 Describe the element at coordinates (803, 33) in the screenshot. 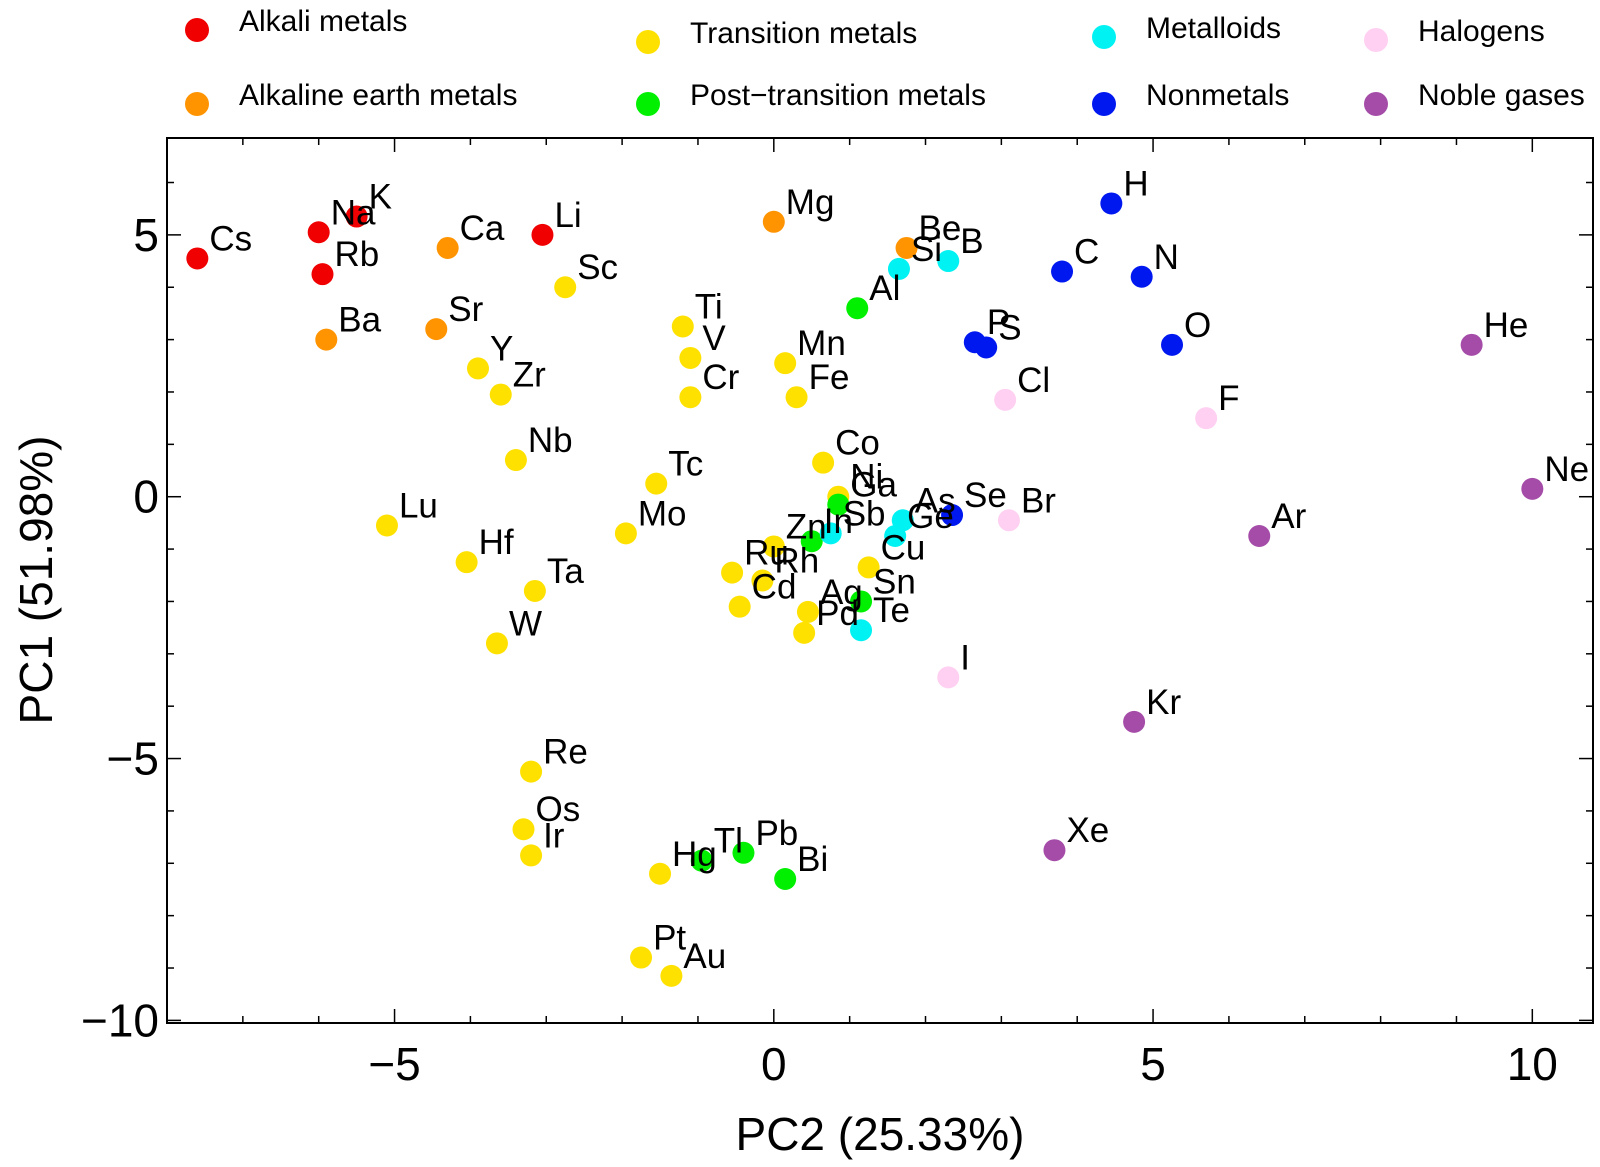

I see `legend-label: Transition metals` at that location.